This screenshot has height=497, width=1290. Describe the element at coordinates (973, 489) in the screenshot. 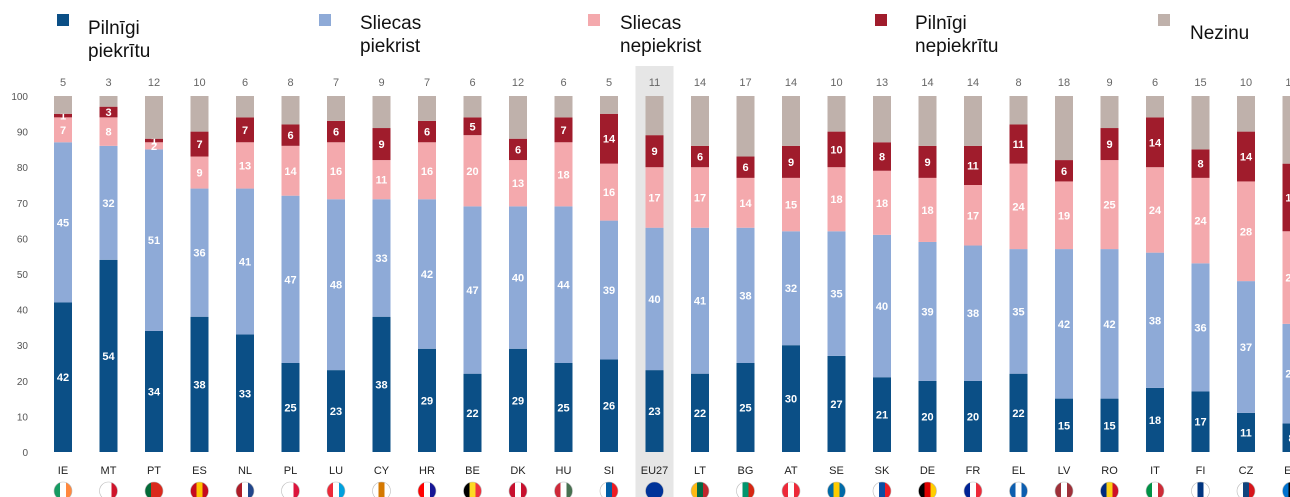

I see `flag-outline-FR` at that location.